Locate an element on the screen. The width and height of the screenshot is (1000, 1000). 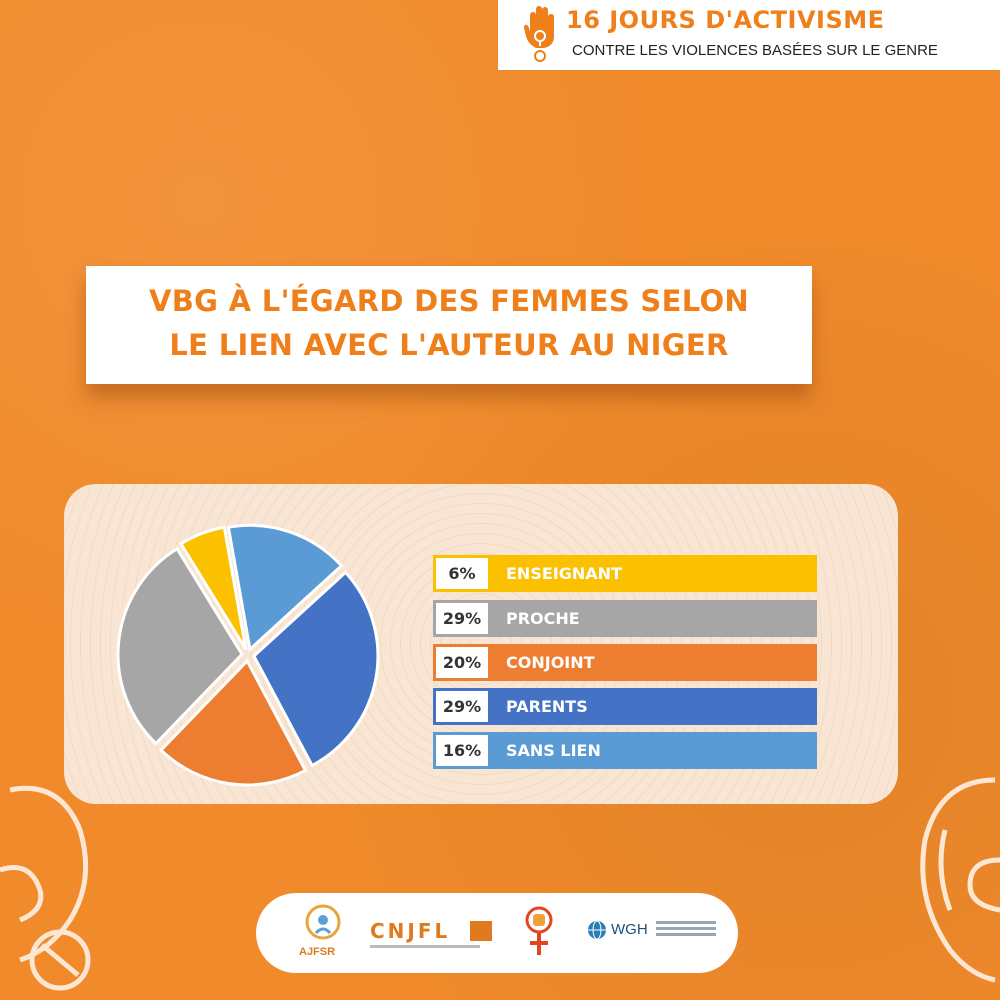
legend-percent: 6% is located at coordinates (462, 573).